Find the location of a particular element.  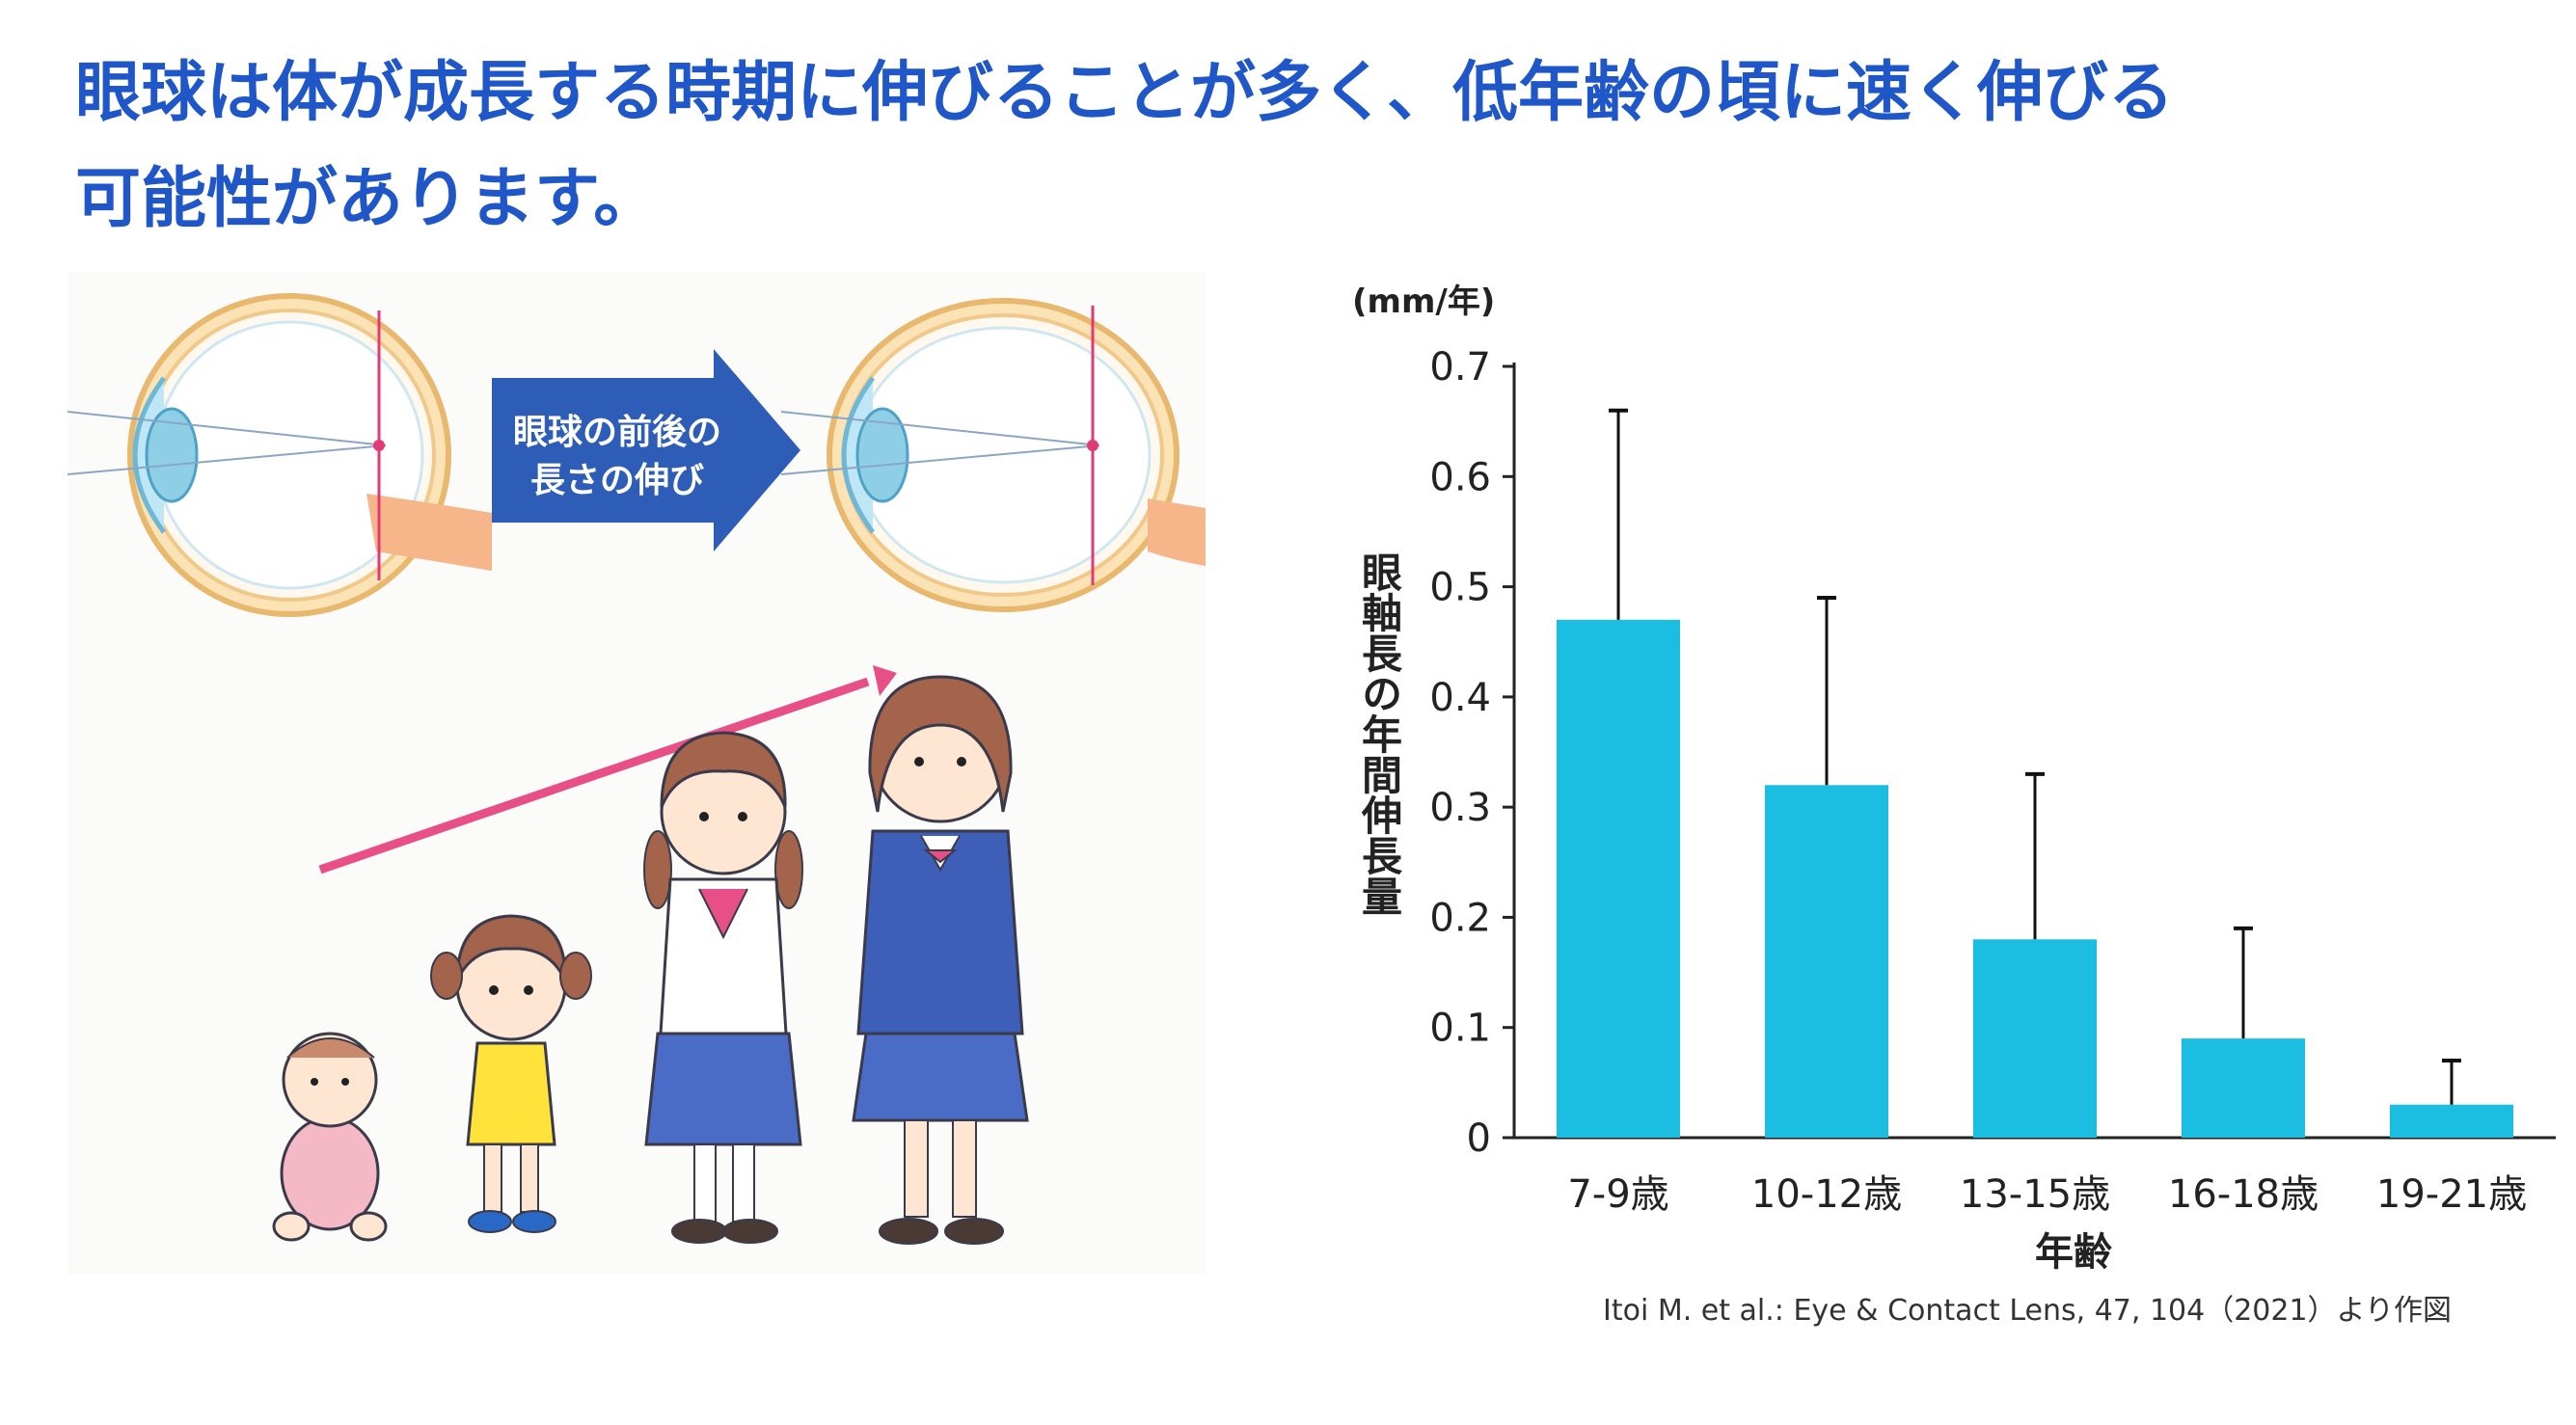

y-tick-label: 0.4 is located at coordinates (1460, 698).